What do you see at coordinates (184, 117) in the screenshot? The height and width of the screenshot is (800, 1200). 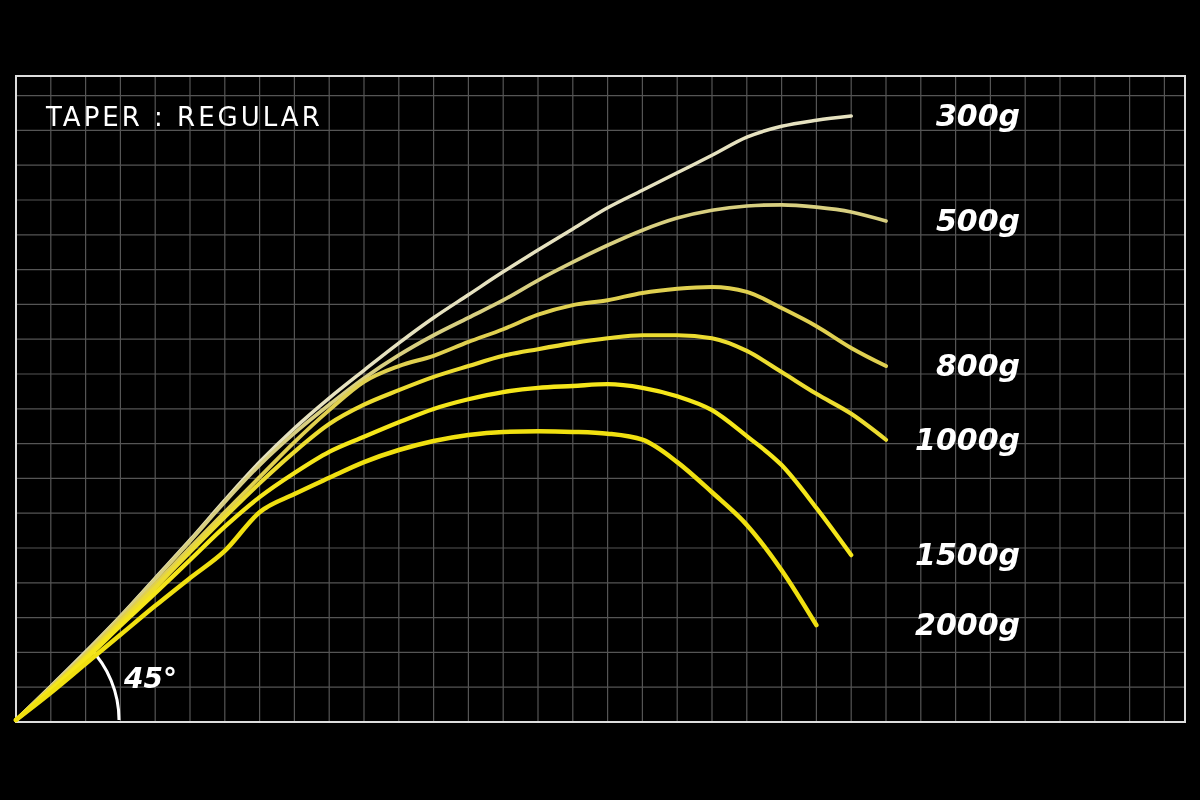 I see `chart-title: TAPER : REGULAR` at bounding box center [184, 117].